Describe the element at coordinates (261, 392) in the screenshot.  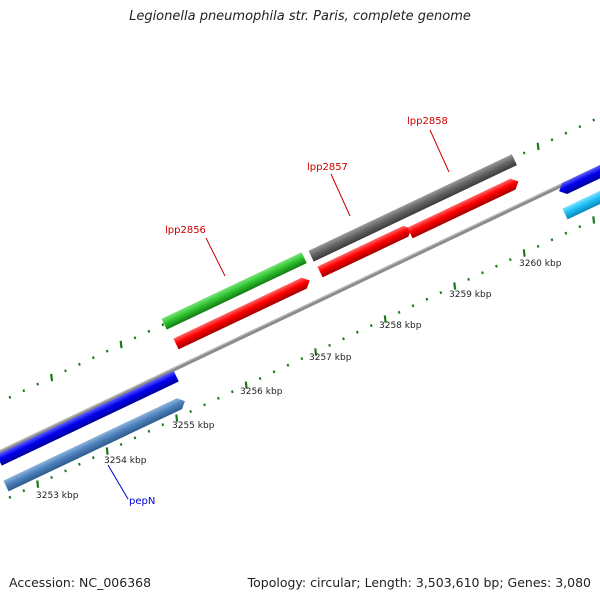
I see `kbp-label: 3256 kbp` at that location.